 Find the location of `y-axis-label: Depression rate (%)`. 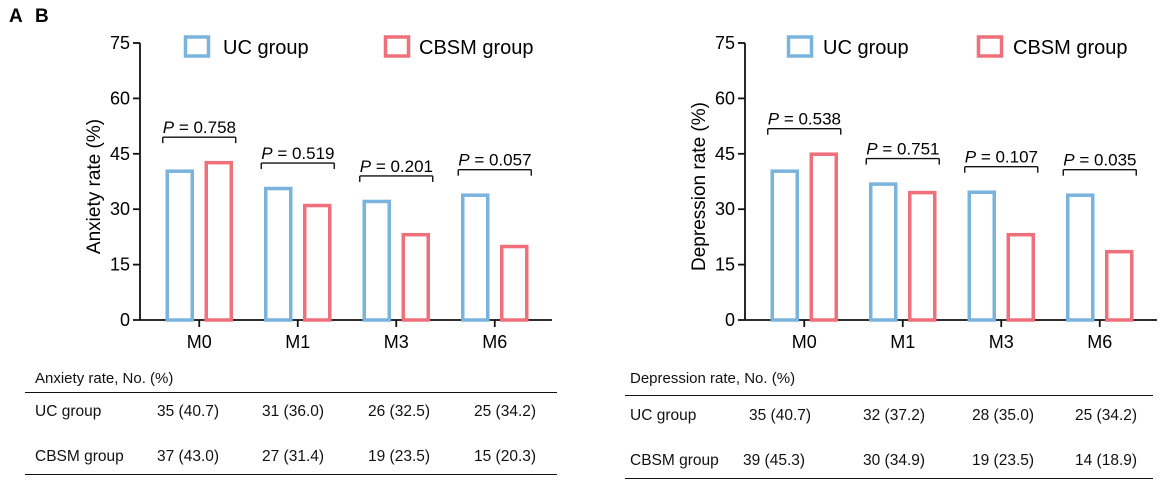

y-axis-label: Depression rate (%) is located at coordinates (699, 186).